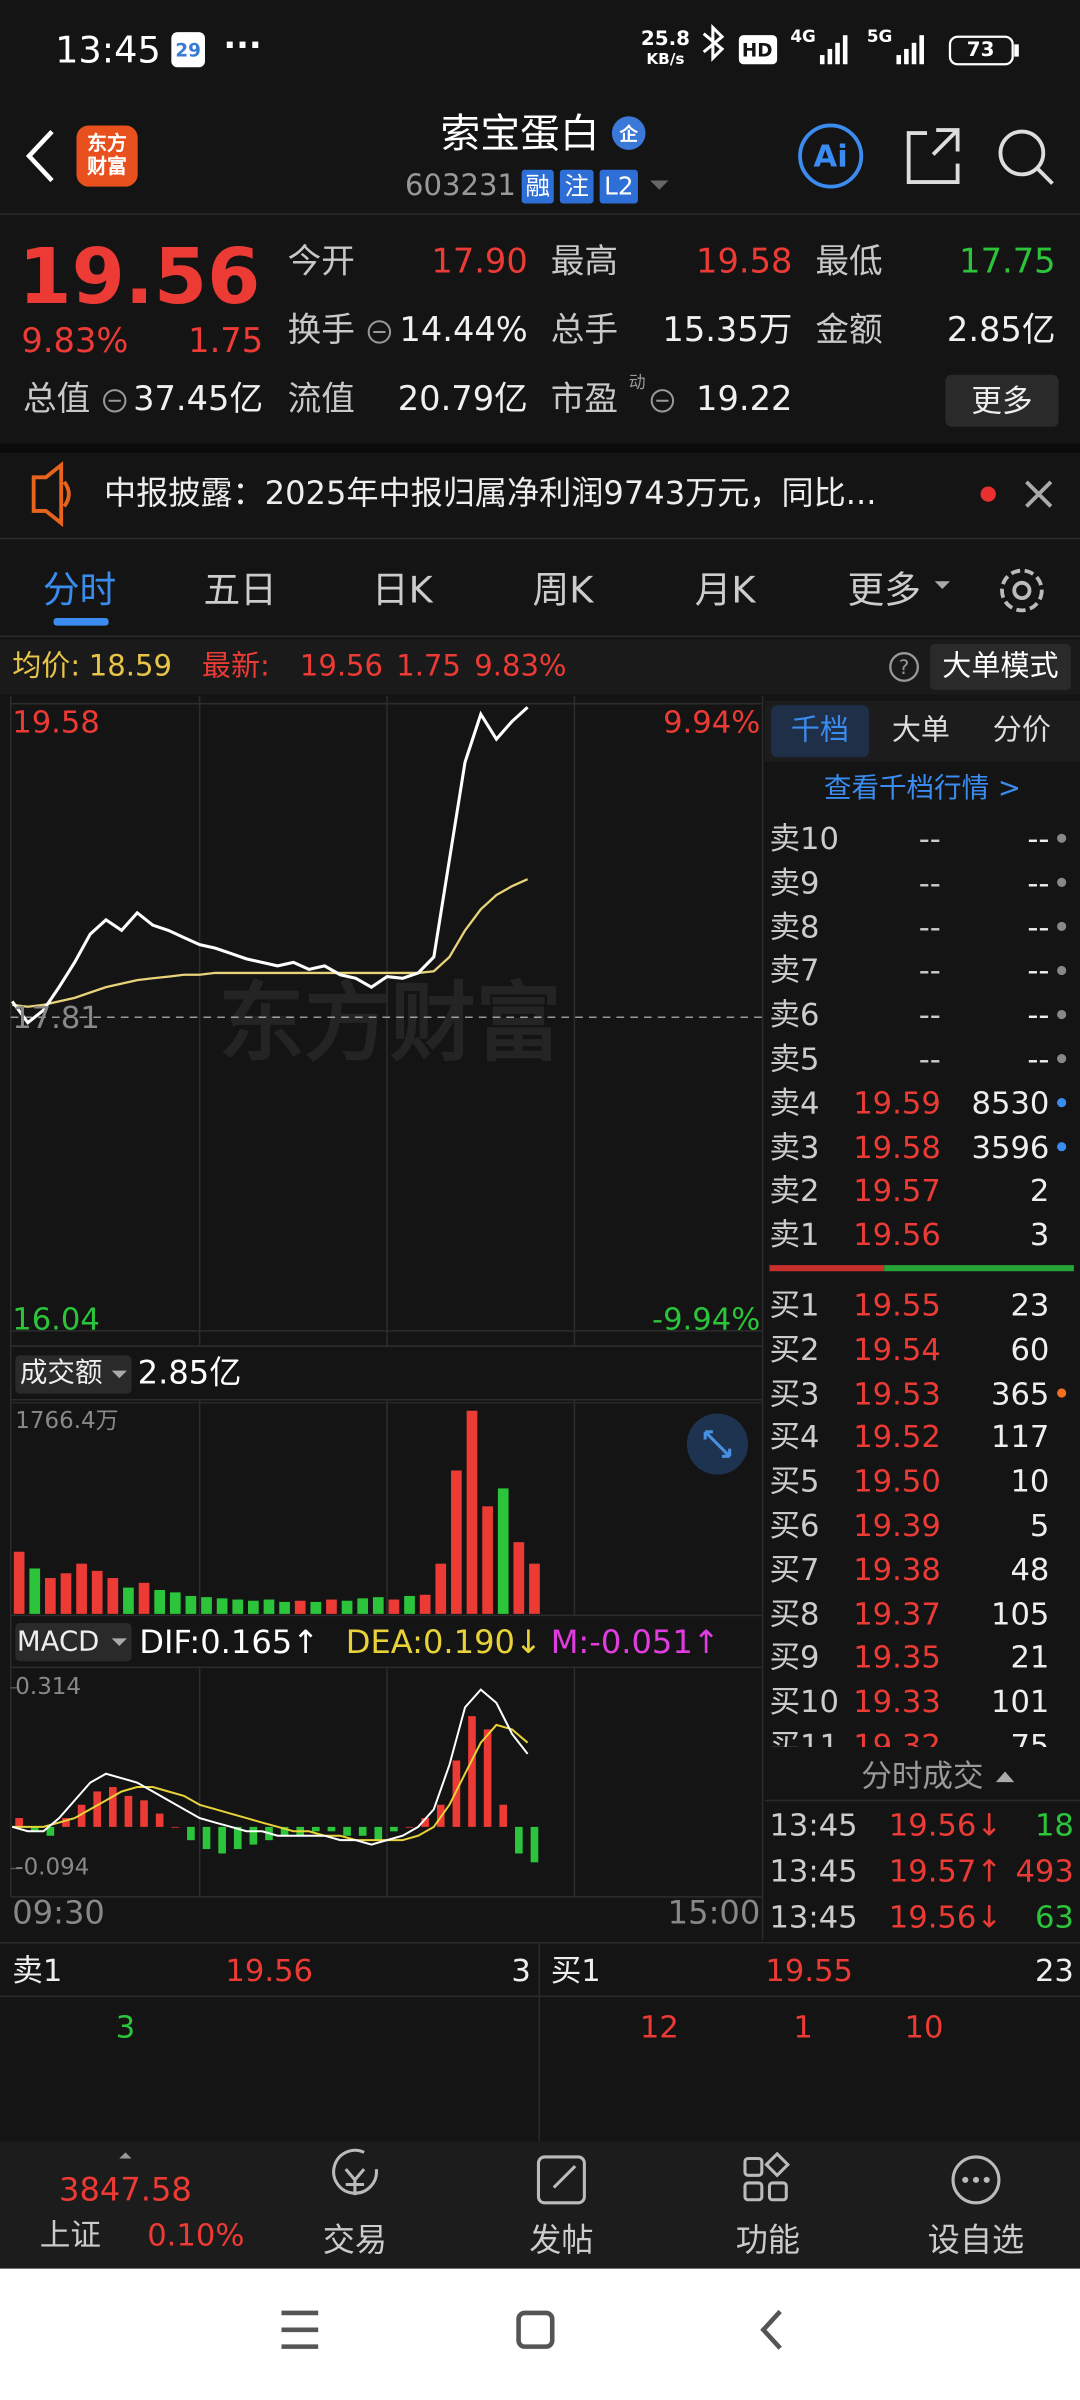 This screenshot has width=1080, height=2400. I want to click on system-nav-buttons, so click(531, 2329).